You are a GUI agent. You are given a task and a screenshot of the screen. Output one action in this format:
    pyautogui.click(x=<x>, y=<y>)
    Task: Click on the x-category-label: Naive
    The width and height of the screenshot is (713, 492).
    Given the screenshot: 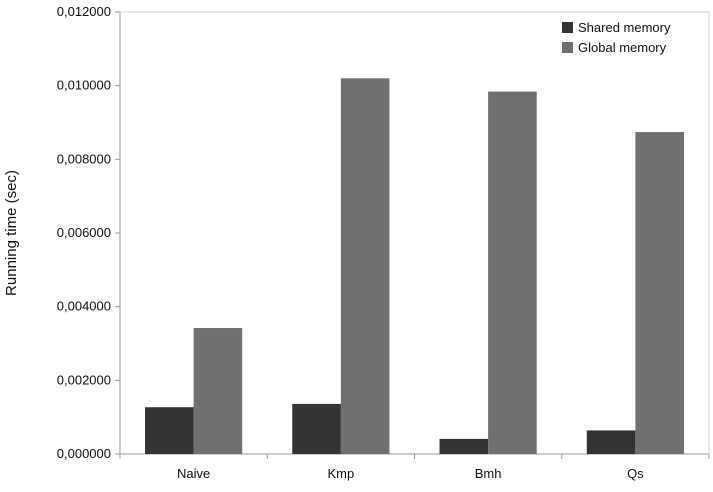 What is the action you would take?
    pyautogui.click(x=193, y=473)
    